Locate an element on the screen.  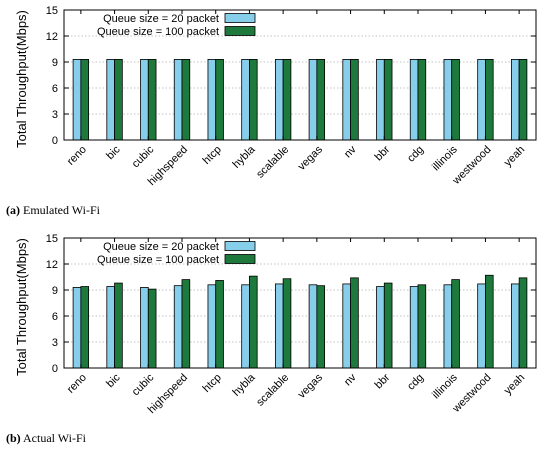
caption-b: (b) Actual Wi-Fi is located at coordinates (46, 438).